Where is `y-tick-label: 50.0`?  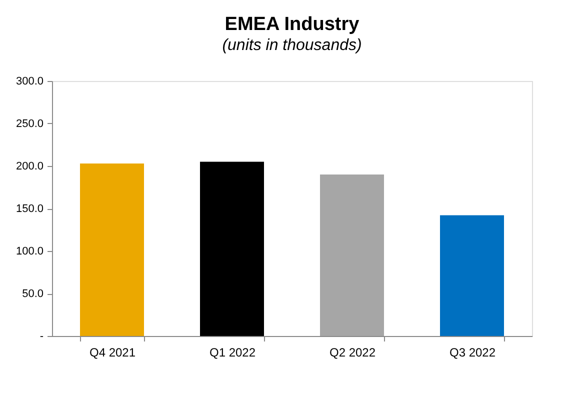
y-tick-label: 50.0 is located at coordinates (33, 294).